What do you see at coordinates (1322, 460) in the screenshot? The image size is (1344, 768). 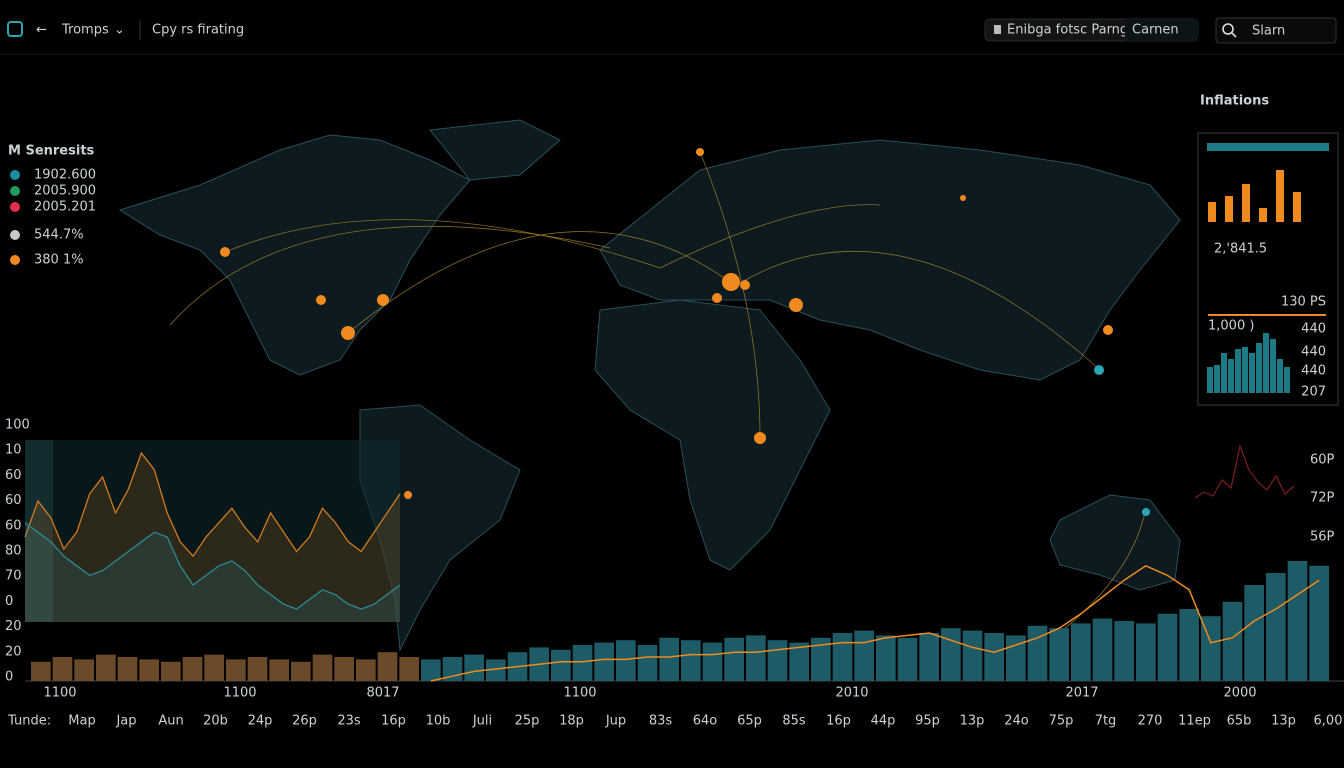 I see `side-label: 60P` at bounding box center [1322, 460].